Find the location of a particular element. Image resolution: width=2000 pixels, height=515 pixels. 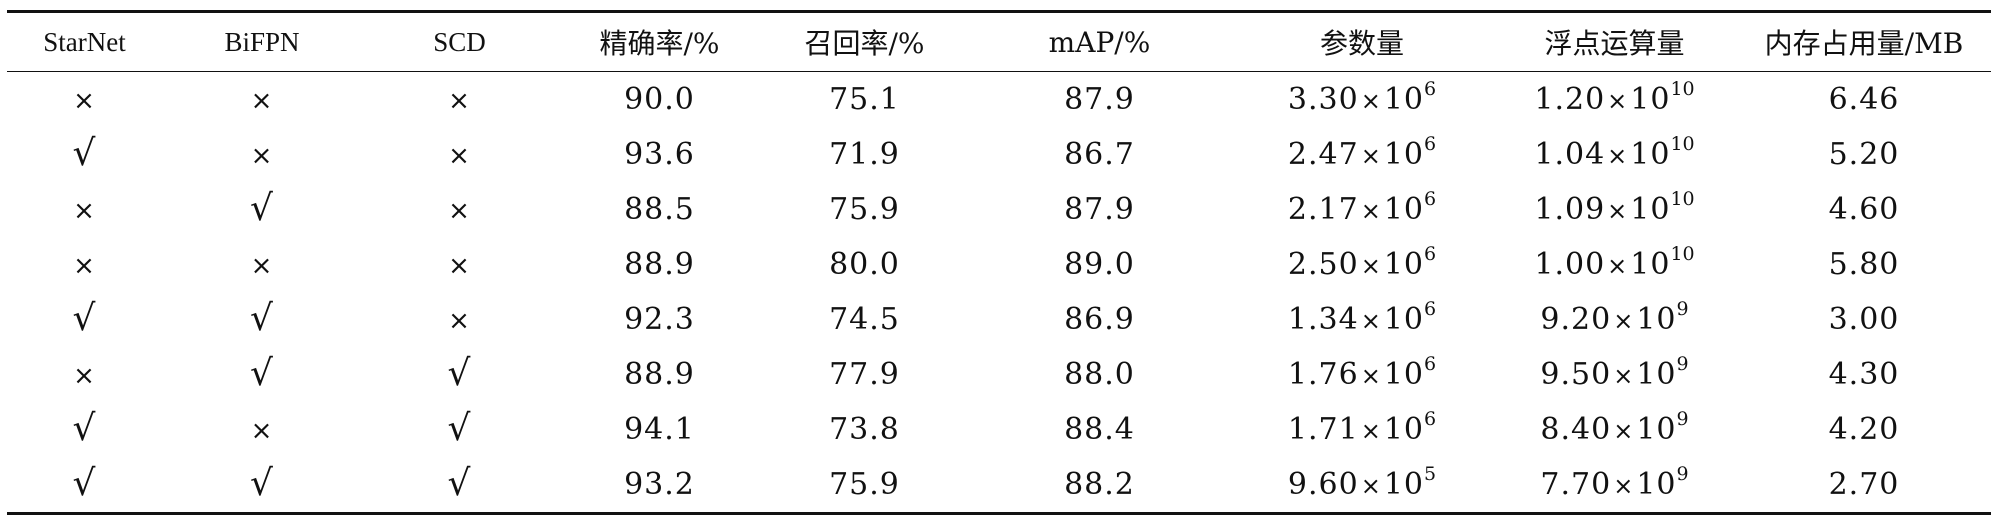

params-cell: 1.76×106 is located at coordinates (1362, 374).